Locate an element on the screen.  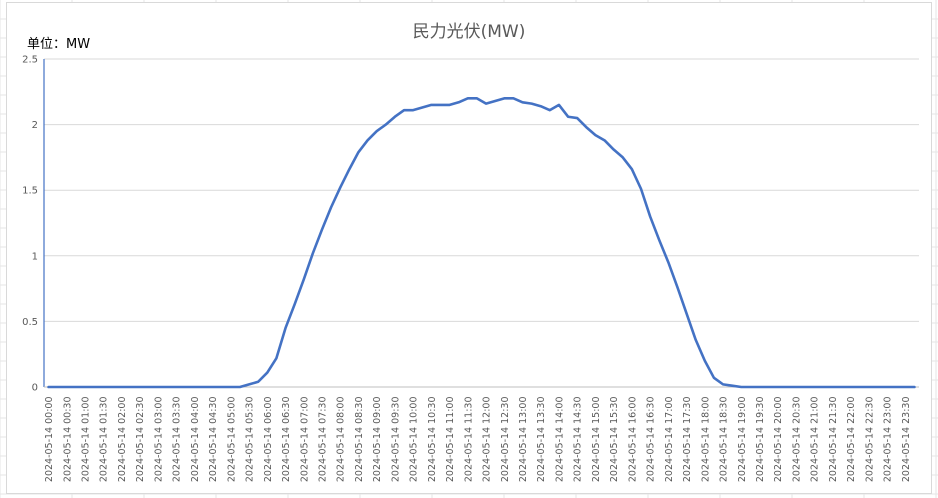
x-tick-label: 2024-05-14 20:00 is located at coordinates (778, 440).